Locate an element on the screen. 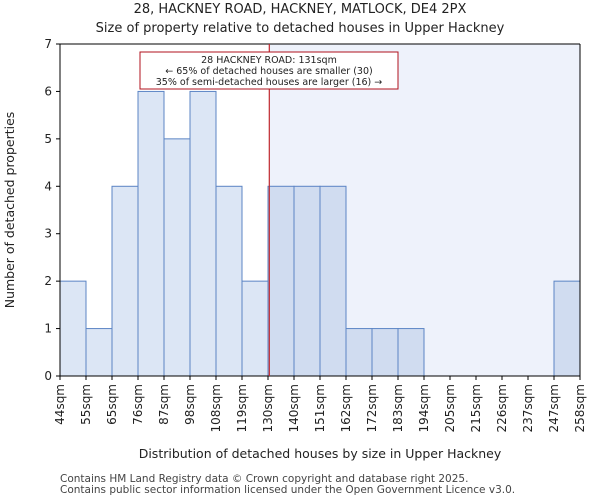 The width and height of the screenshot is (600, 500). bar-44sqm is located at coordinates (73, 328).